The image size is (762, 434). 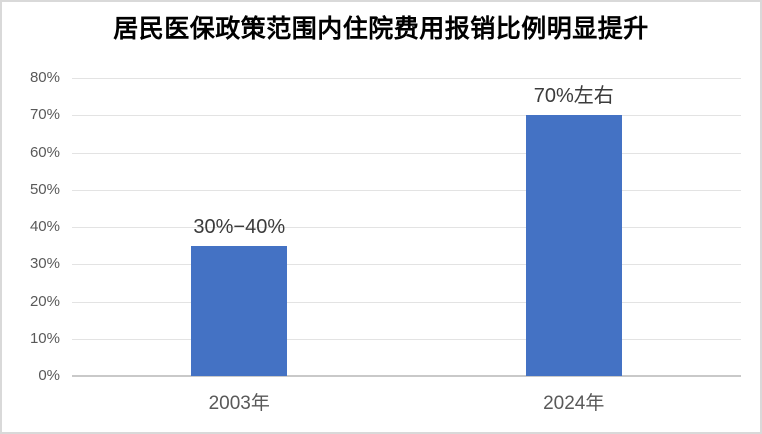 What do you see at coordinates (49, 375) in the screenshot?
I see `y-axis-tick-label: 0%` at bounding box center [49, 375].